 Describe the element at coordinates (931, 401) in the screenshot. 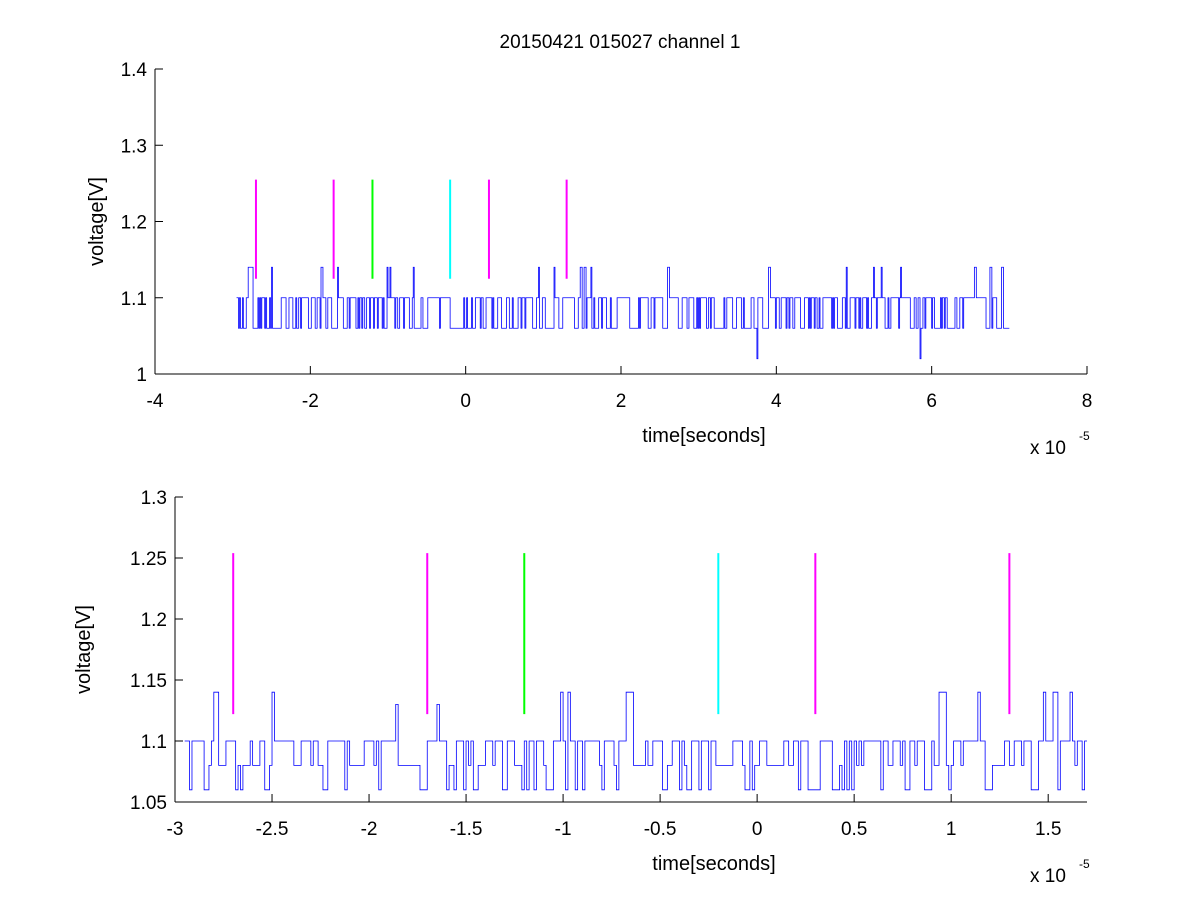

I see `x-tick-label: 6` at that location.